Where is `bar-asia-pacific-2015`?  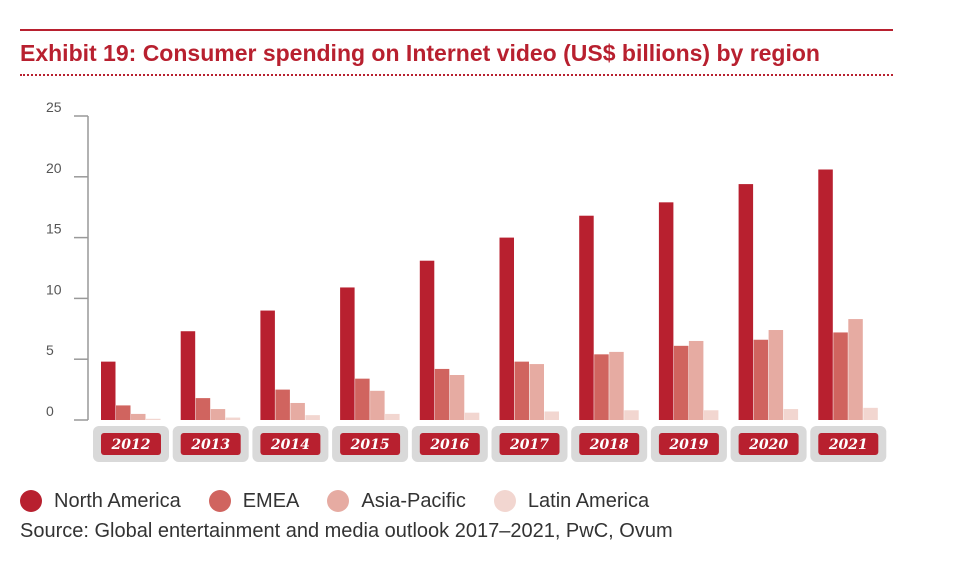
bar-asia-pacific-2015 is located at coordinates (377, 405).